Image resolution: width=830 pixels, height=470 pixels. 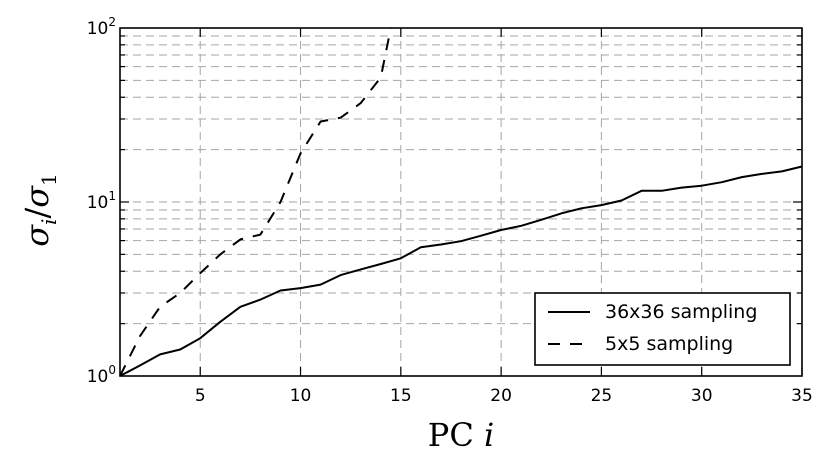 I want to click on legend: 36x36 sampling 5x5 sampling, so click(x=662, y=329).